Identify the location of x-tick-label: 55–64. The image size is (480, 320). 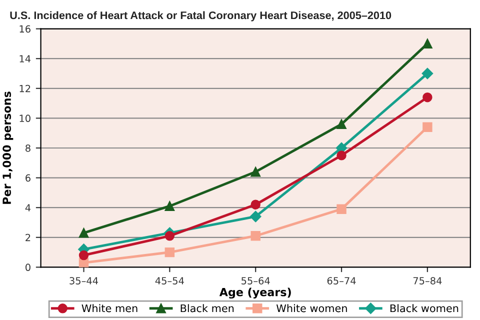
(256, 280).